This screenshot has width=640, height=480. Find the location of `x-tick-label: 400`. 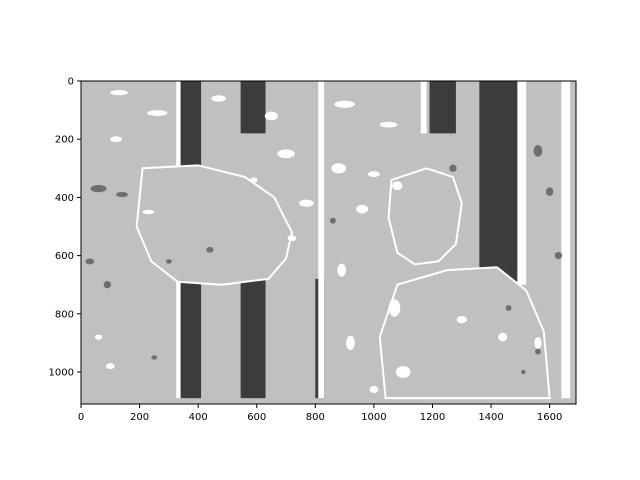

x-tick-label: 400 is located at coordinates (198, 417).